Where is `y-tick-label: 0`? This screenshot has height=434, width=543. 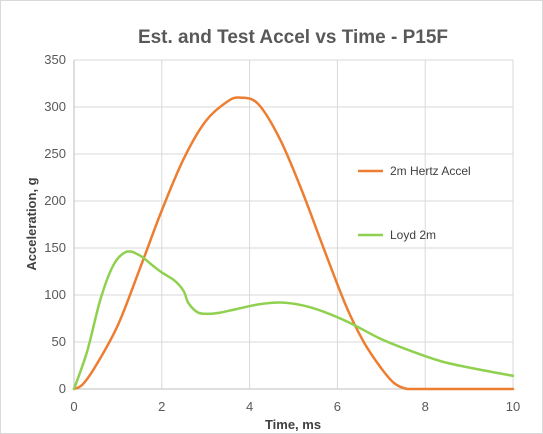
y-tick-label: 0 is located at coordinates (62, 388).